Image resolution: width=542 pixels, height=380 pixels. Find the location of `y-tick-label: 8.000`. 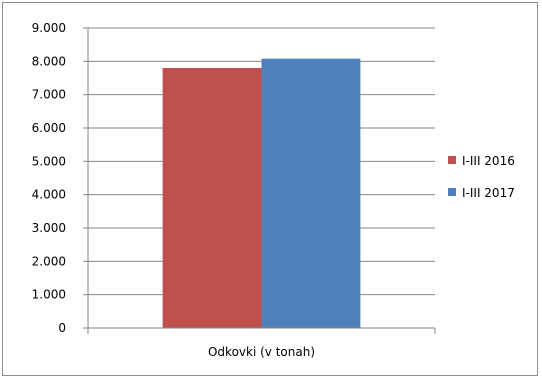

y-tick-label: 8.000 is located at coordinates (49, 61).